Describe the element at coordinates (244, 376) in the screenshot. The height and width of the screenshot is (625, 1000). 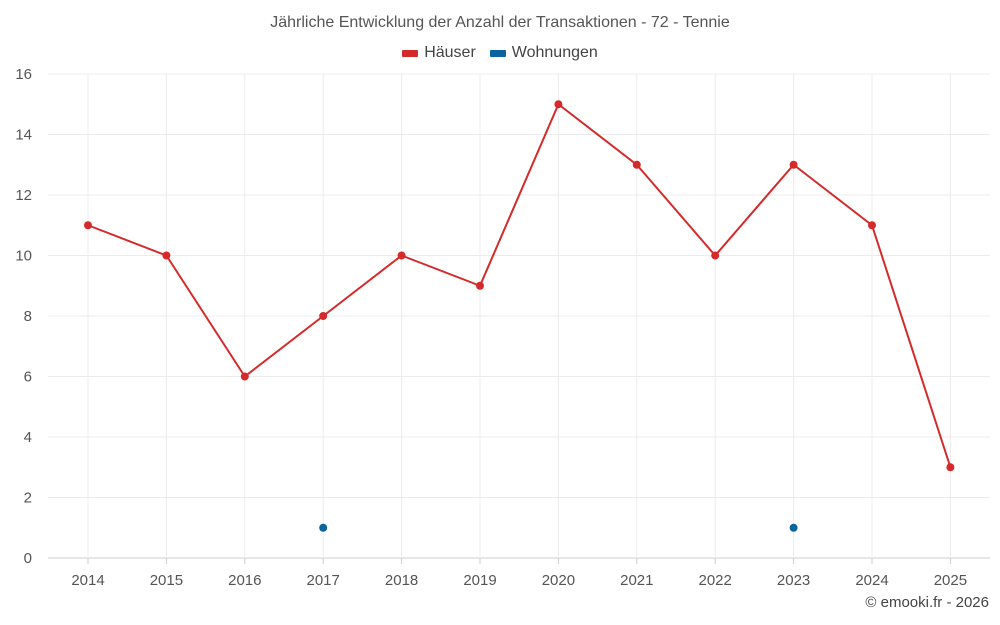
I see `data-point-haeuser-2016` at that location.